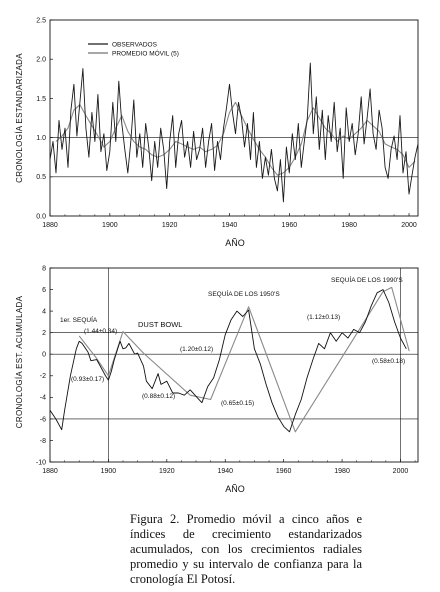 Image resolution: width=440 pixels, height=592 pixels. What do you see at coordinates (43, 441) in the screenshot?
I see `y-tick-label: -8` at bounding box center [43, 441].